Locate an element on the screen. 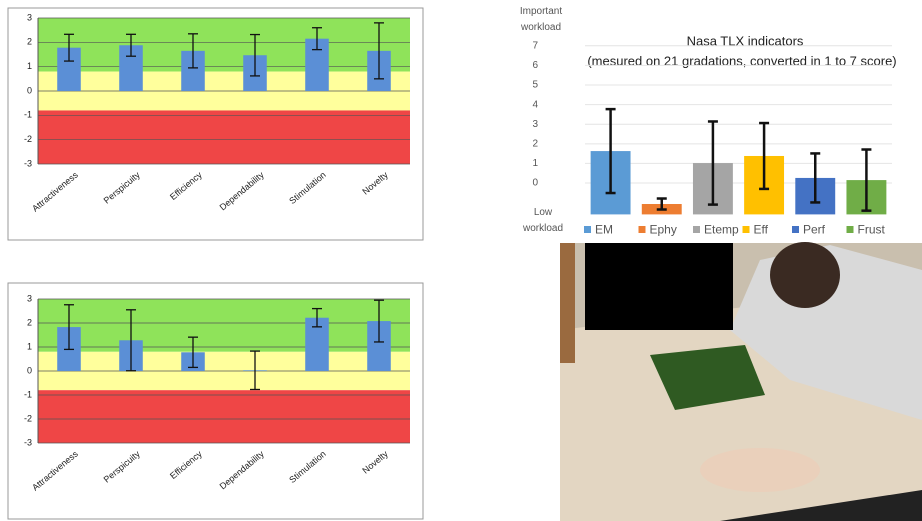 The width and height of the screenshot is (922, 521). y-tick-label: 7 is located at coordinates (535, 45).